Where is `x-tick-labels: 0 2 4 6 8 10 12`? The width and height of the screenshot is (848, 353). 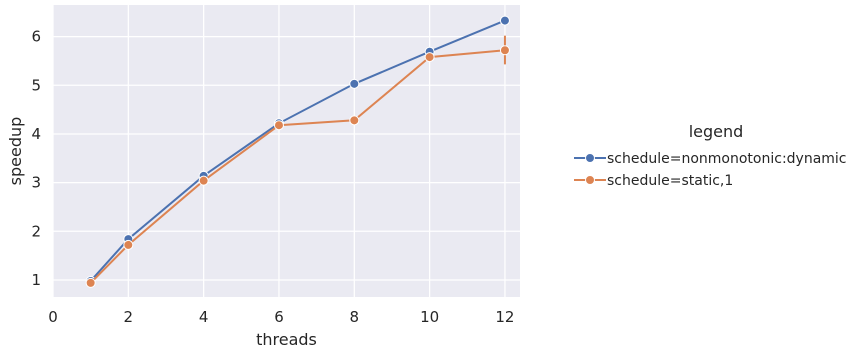 x-tick-labels: 0 2 4 6 8 10 12 is located at coordinates (281, 317).